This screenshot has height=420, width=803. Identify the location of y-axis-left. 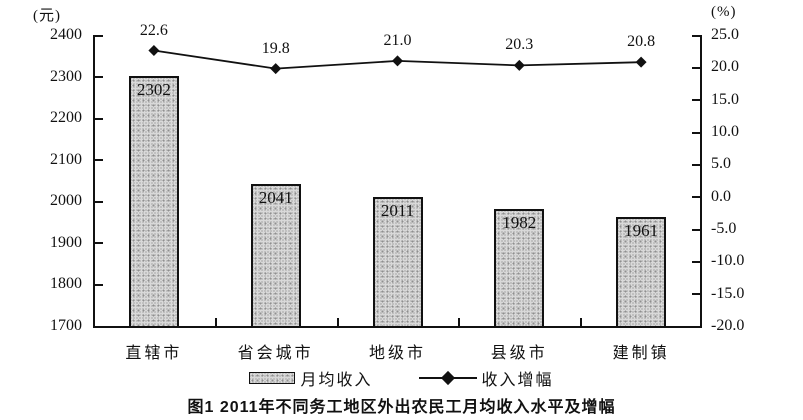
(94, 181).